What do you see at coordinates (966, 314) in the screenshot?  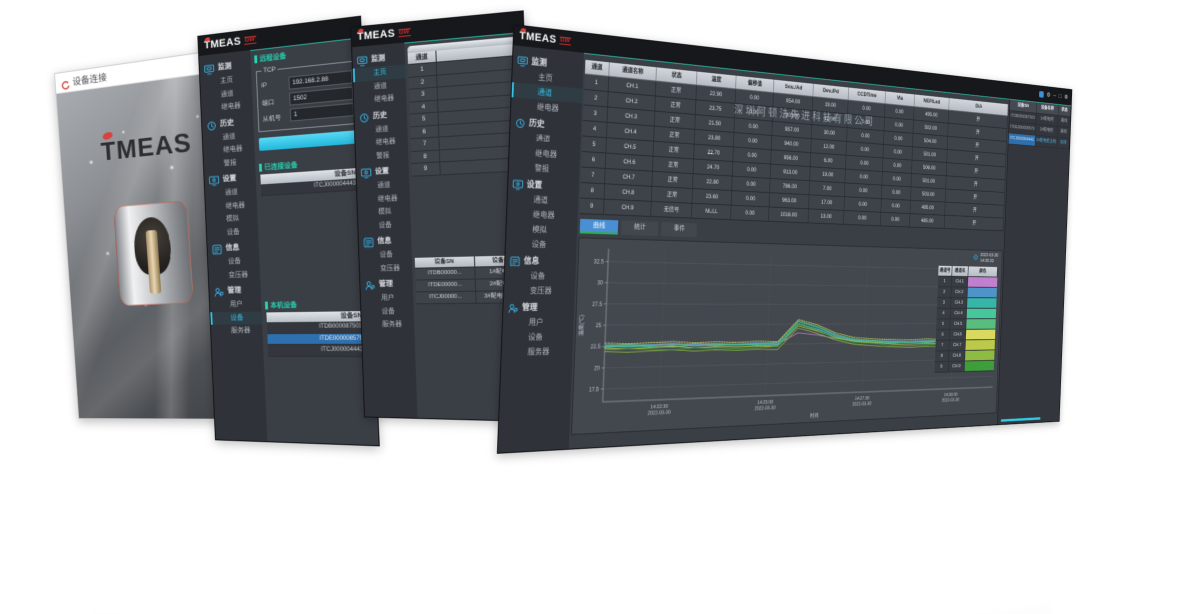 I see `legend-row: 4 CH.4` at bounding box center [966, 314].